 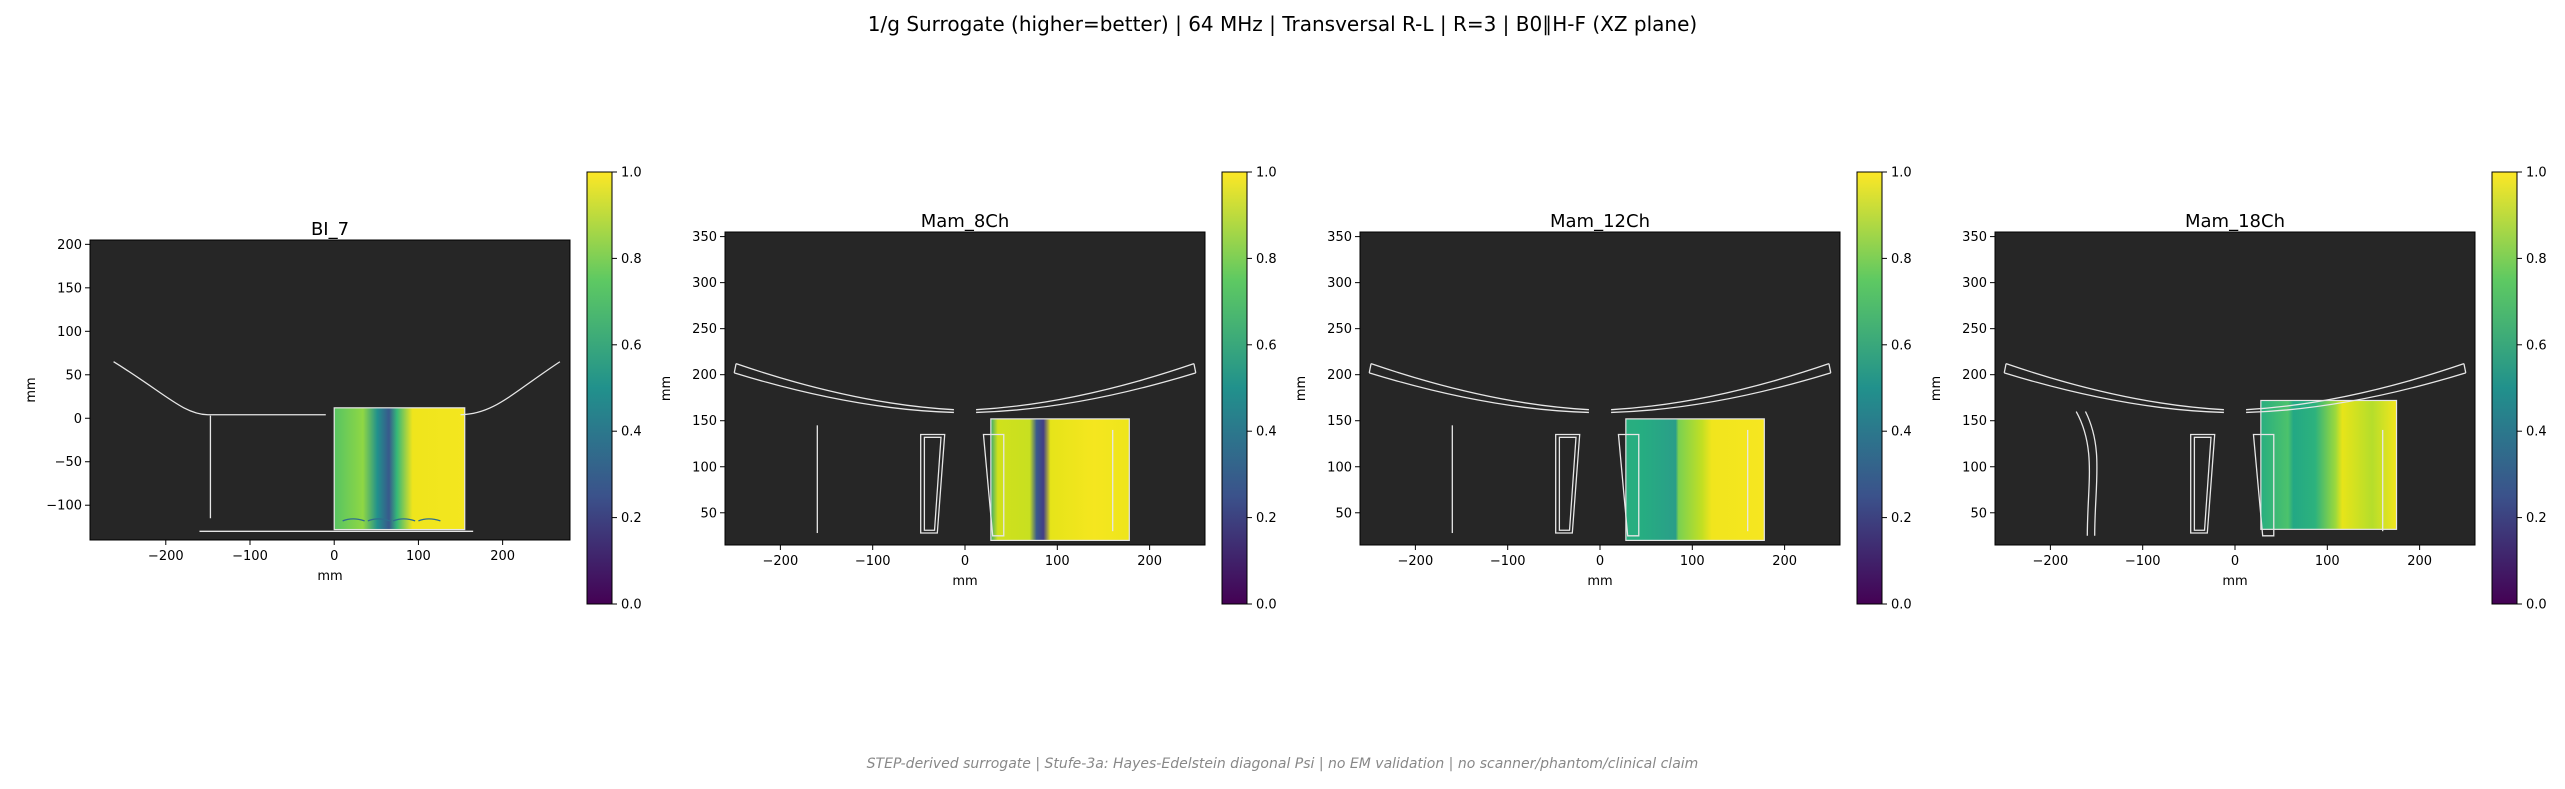 I want to click on y-tick-label: 50, so click(x=1978, y=513).